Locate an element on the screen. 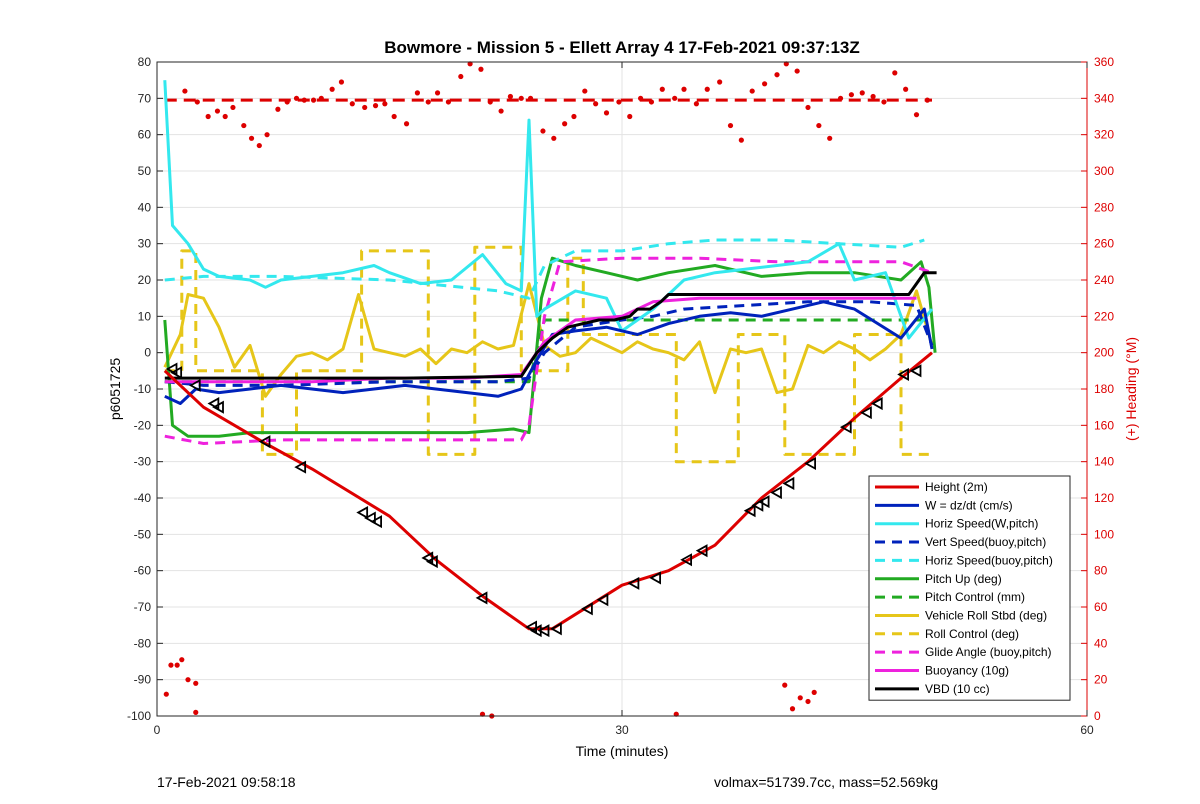 The image size is (1200, 804). right-tick-label: 20 is located at coordinates (1101, 680).